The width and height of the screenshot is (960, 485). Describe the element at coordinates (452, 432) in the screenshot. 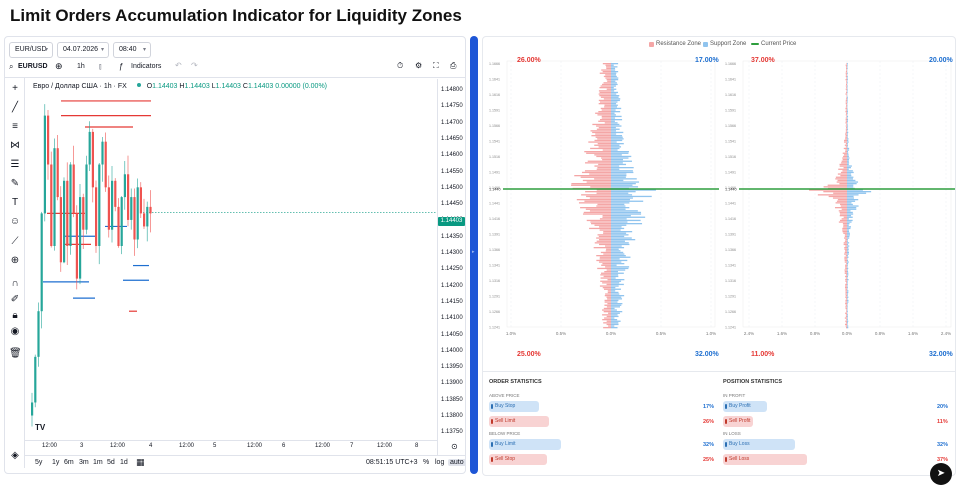

I see `price-tick: 1.13750` at that location.